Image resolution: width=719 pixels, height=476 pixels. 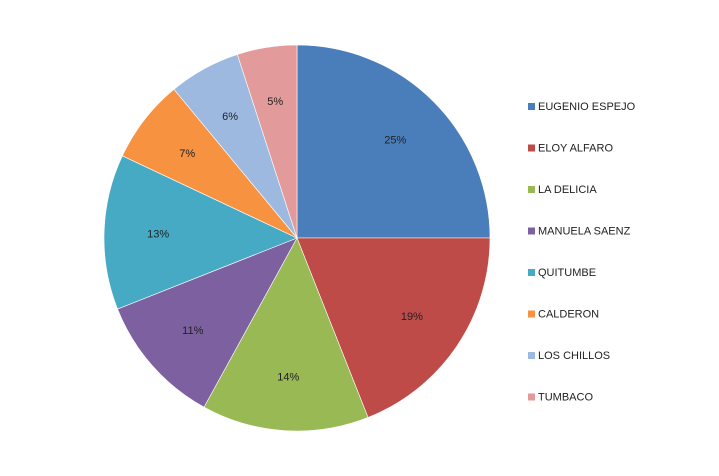 I want to click on legend-label-eugenio-espejo: EUGENIO ESPEJO, so click(x=587, y=107).